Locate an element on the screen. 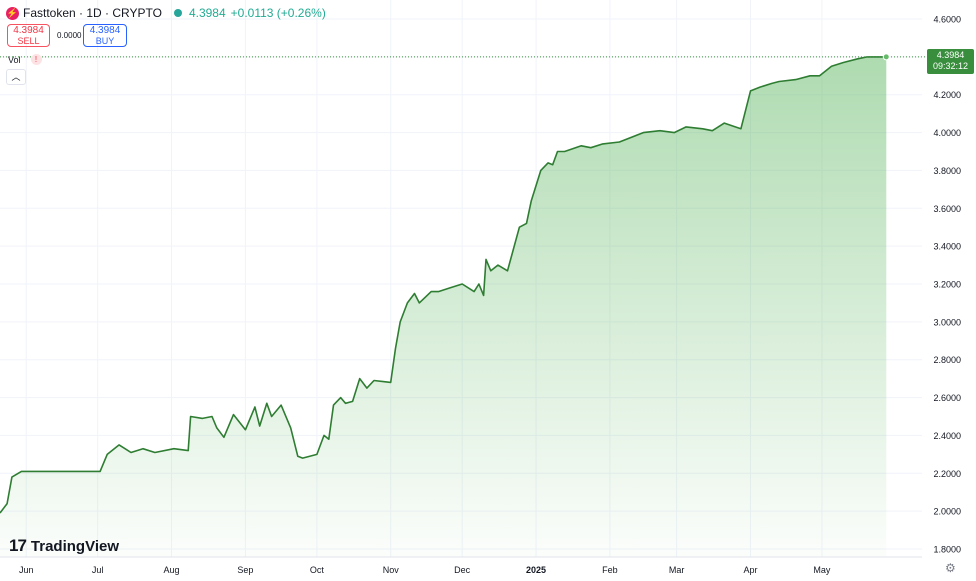 The height and width of the screenshot is (581, 976). gear-icon: ⚙ is located at coordinates (950, 568).